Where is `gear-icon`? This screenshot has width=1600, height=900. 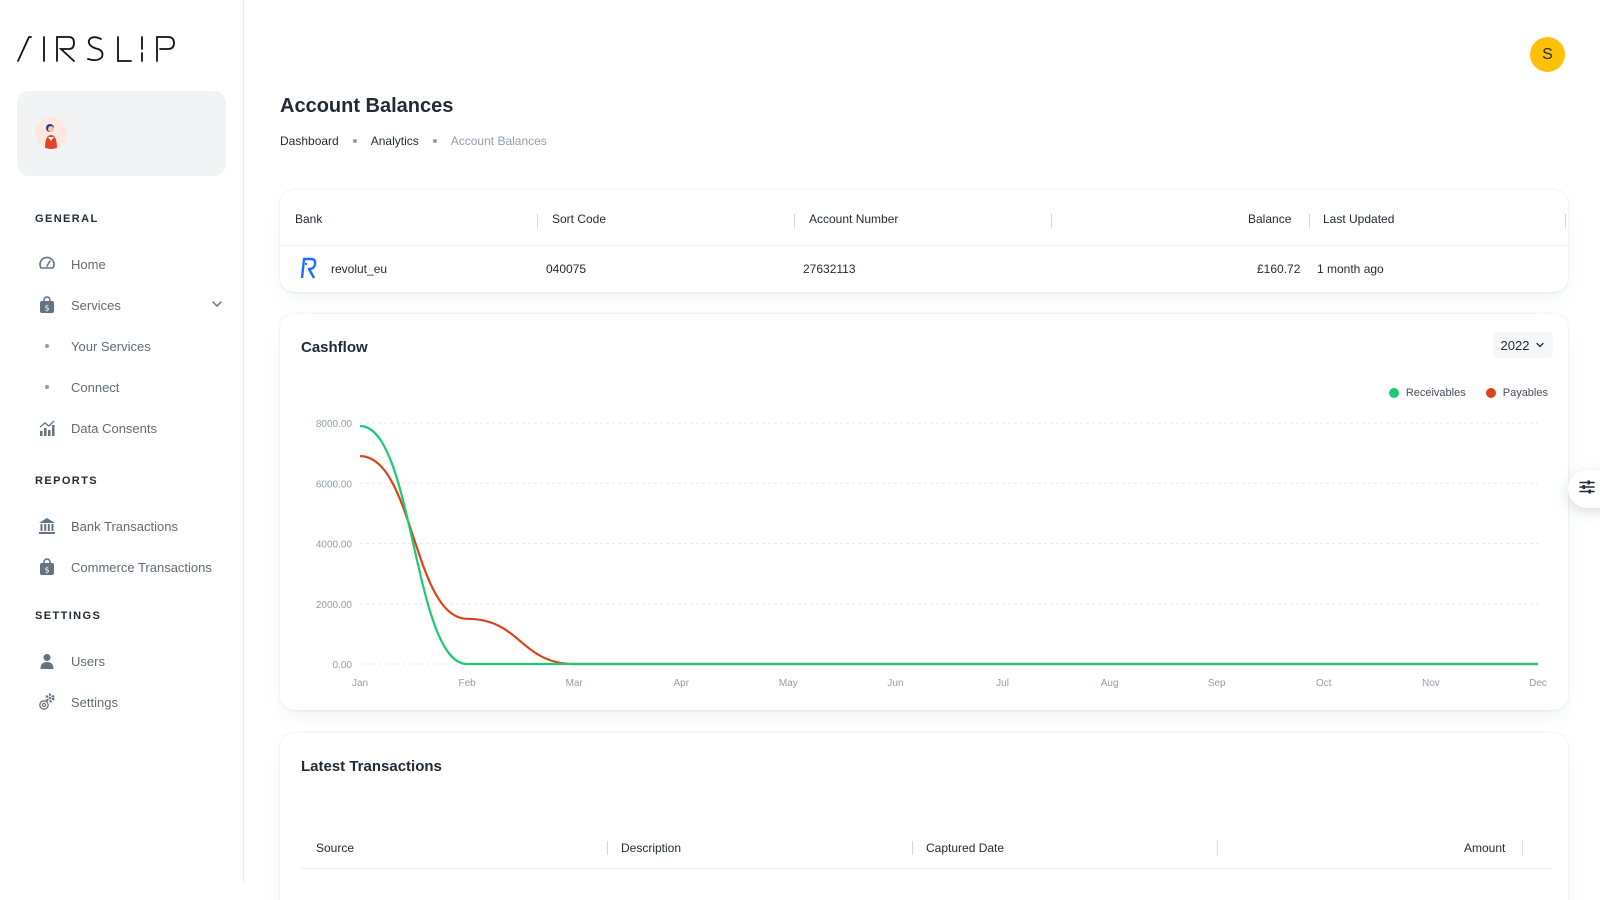
gear-icon is located at coordinates (47, 702).